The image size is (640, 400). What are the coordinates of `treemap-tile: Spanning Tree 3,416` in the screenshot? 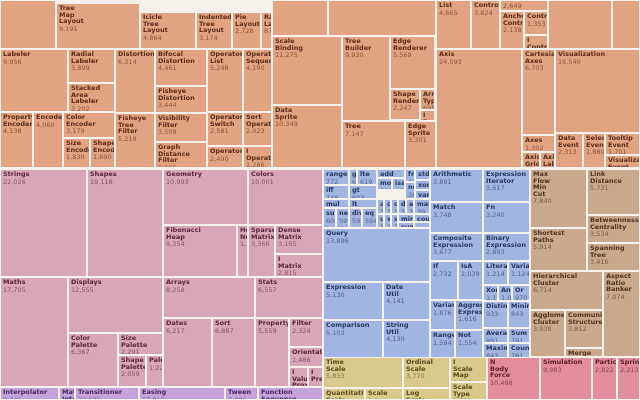 It's located at (613, 257).